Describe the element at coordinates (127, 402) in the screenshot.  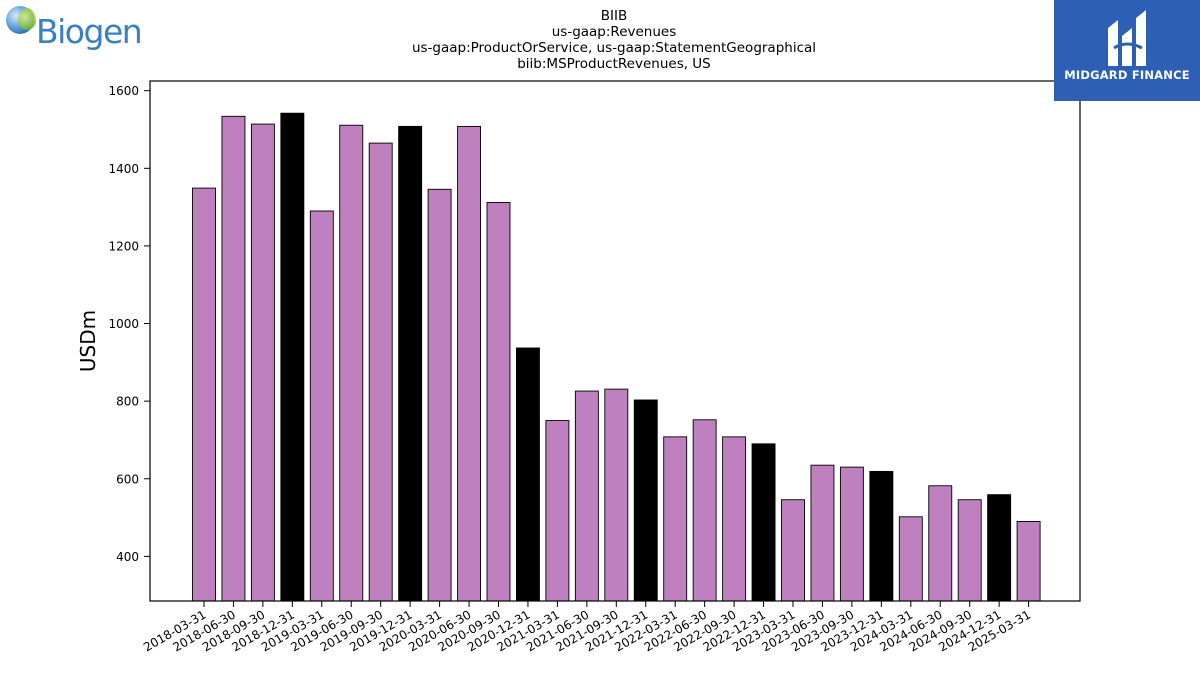
I see `y-tick-label: 800` at that location.